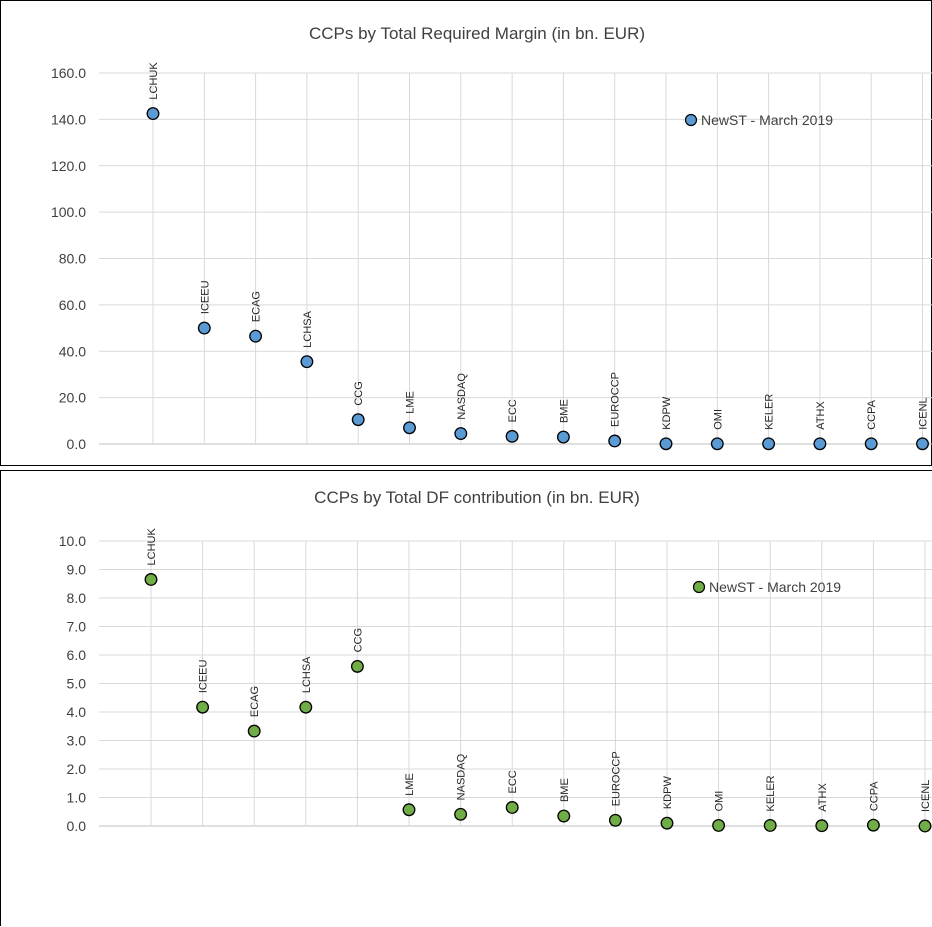 The height and width of the screenshot is (927, 932). Describe the element at coordinates (77, 655) in the screenshot. I see `y-tick-label: 6.0` at that location.